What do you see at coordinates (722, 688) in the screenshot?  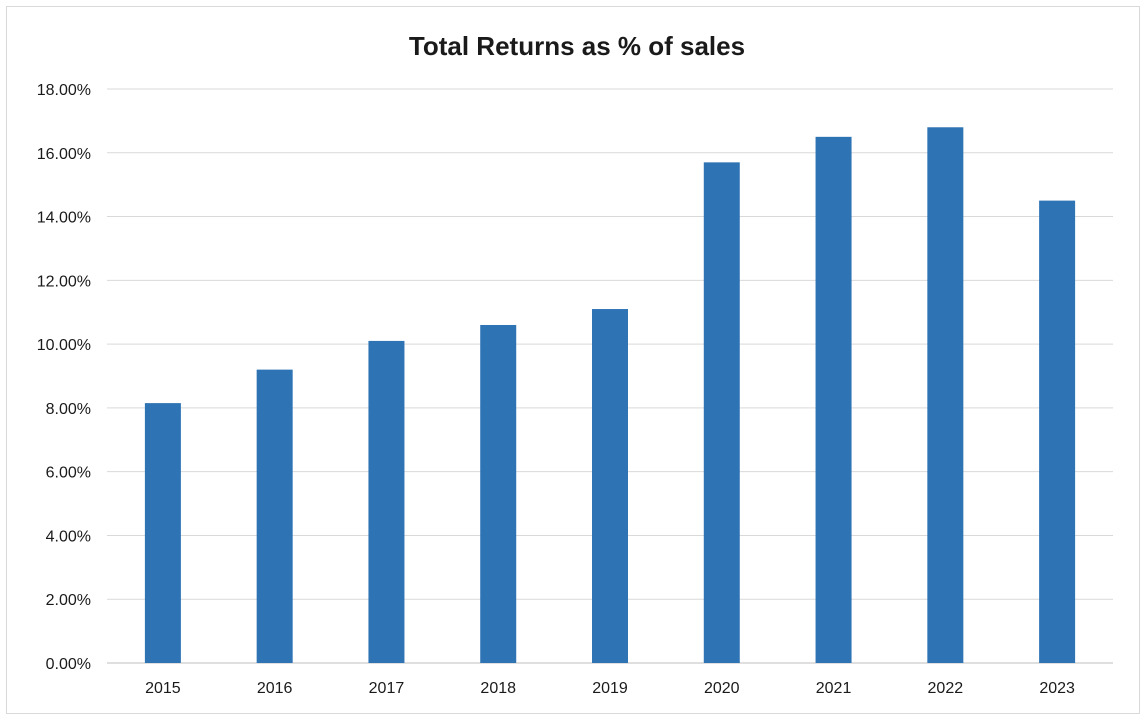 I see `x-tick-label: 2020` at bounding box center [722, 688].